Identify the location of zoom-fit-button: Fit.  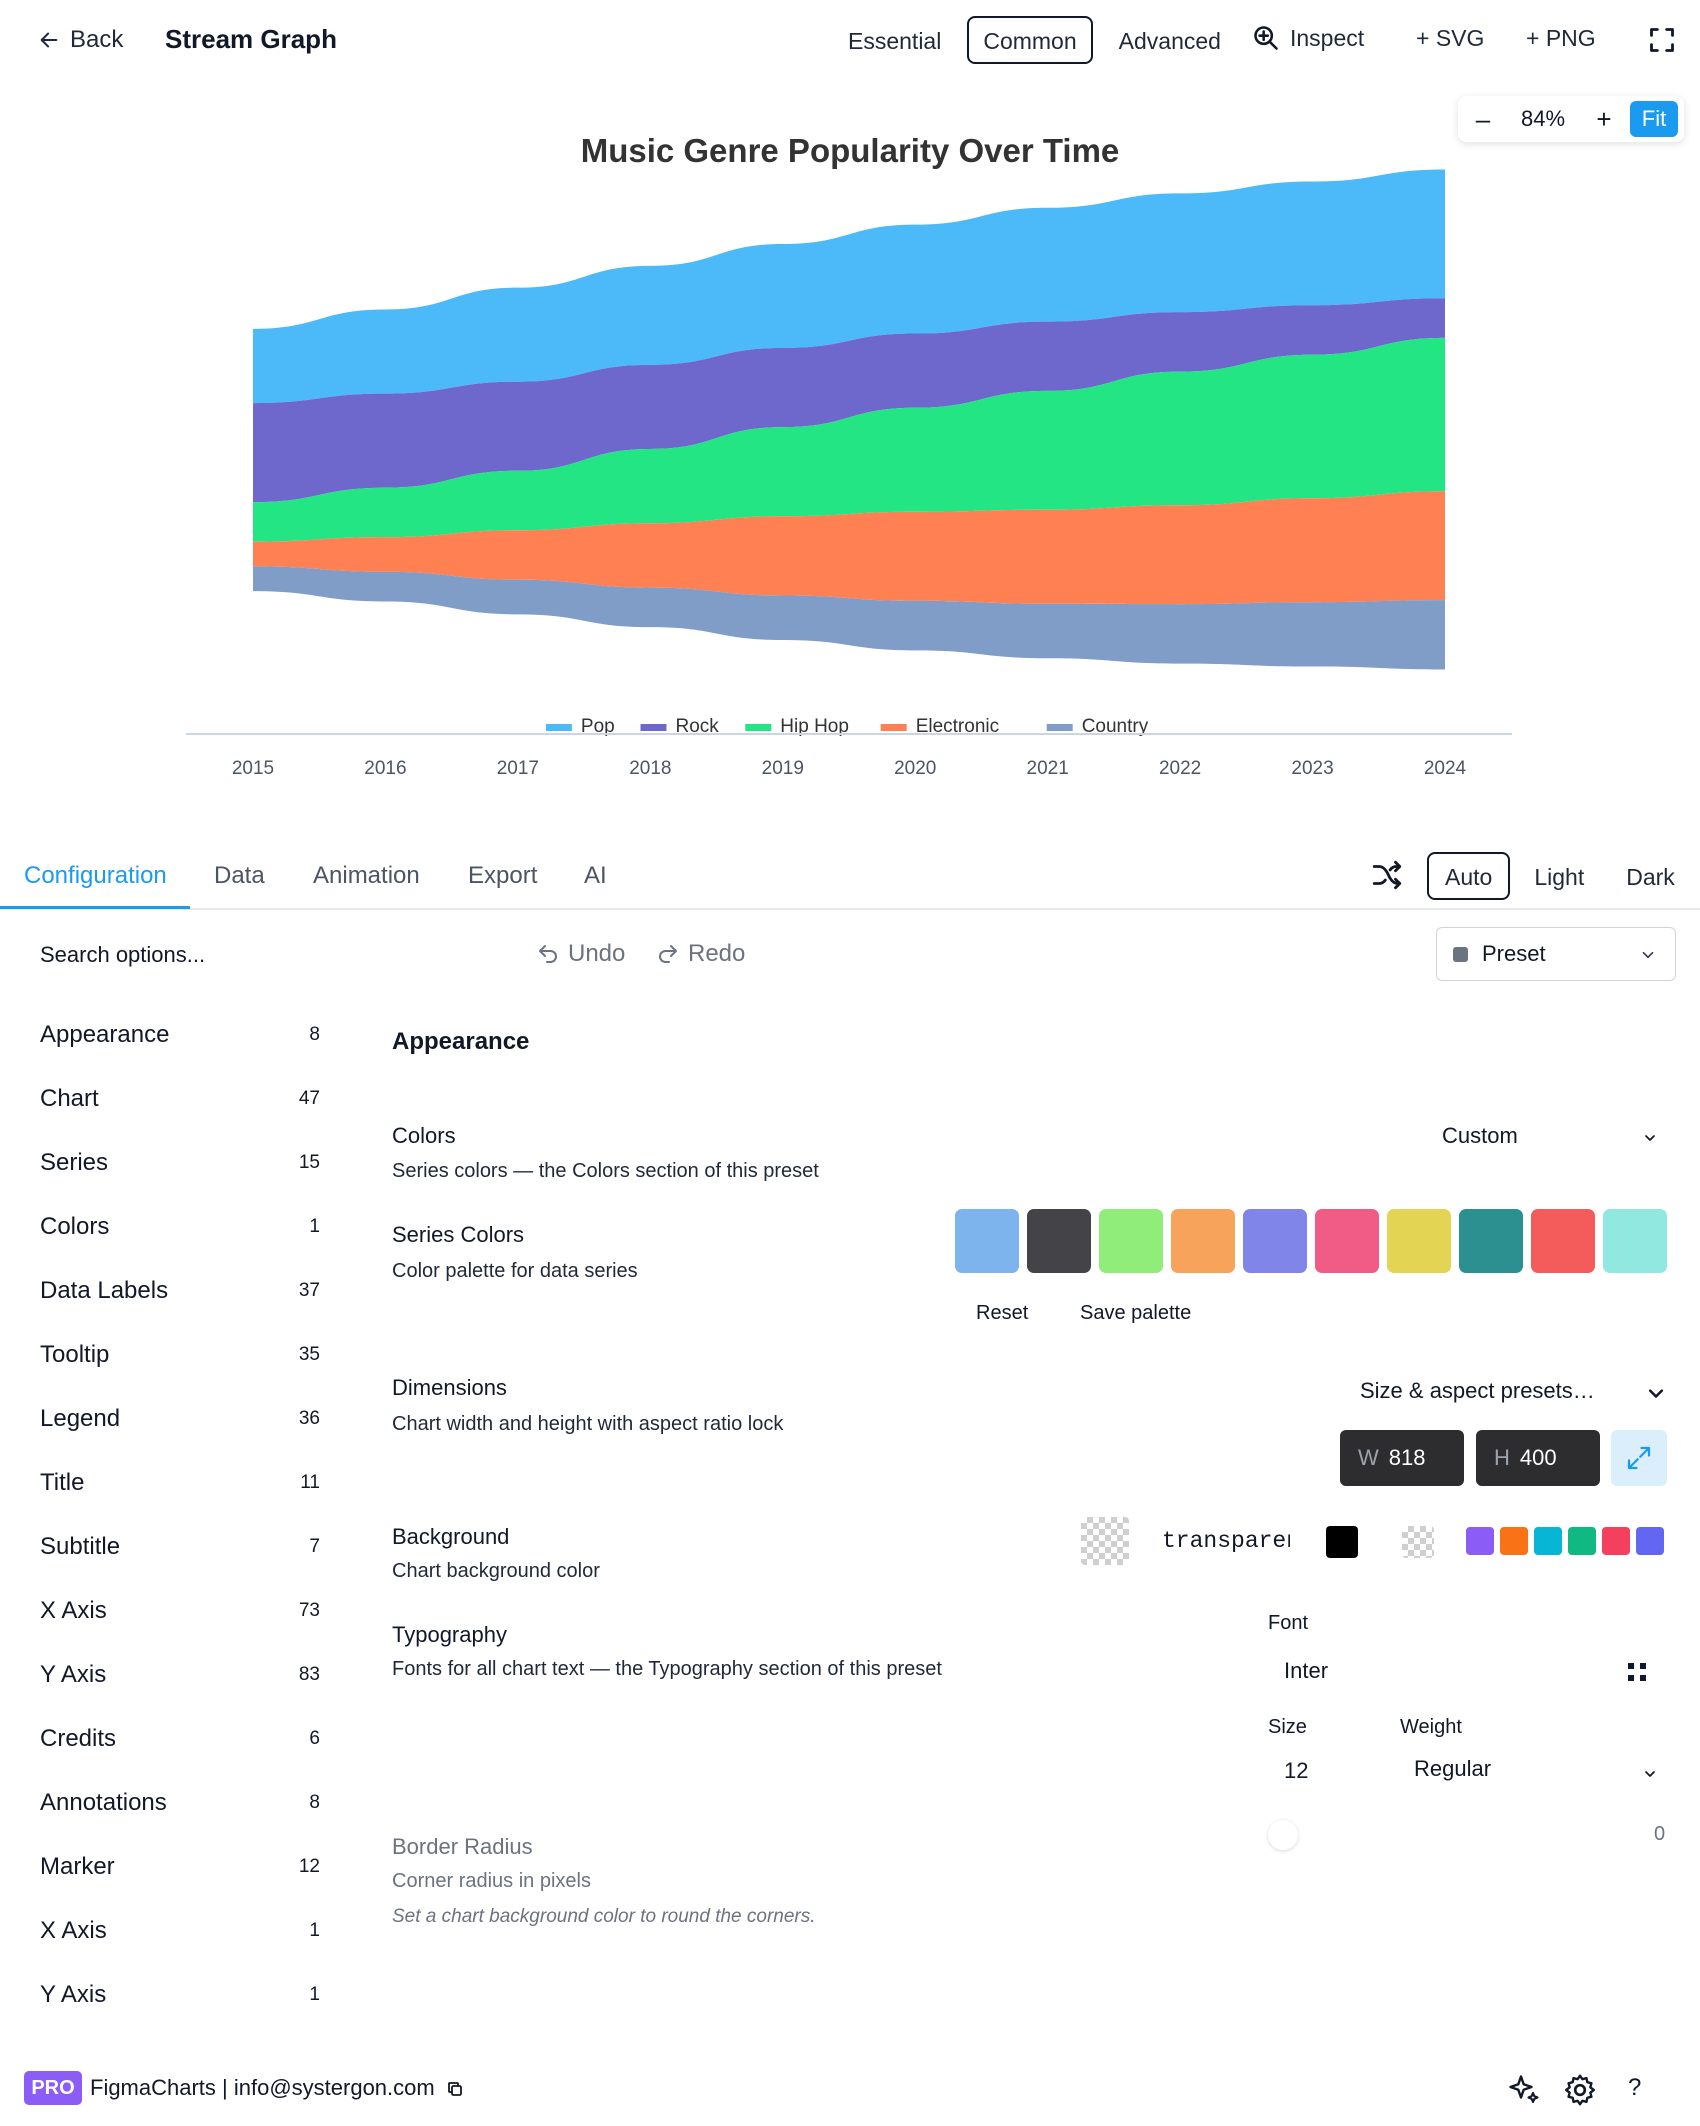
(1654, 119).